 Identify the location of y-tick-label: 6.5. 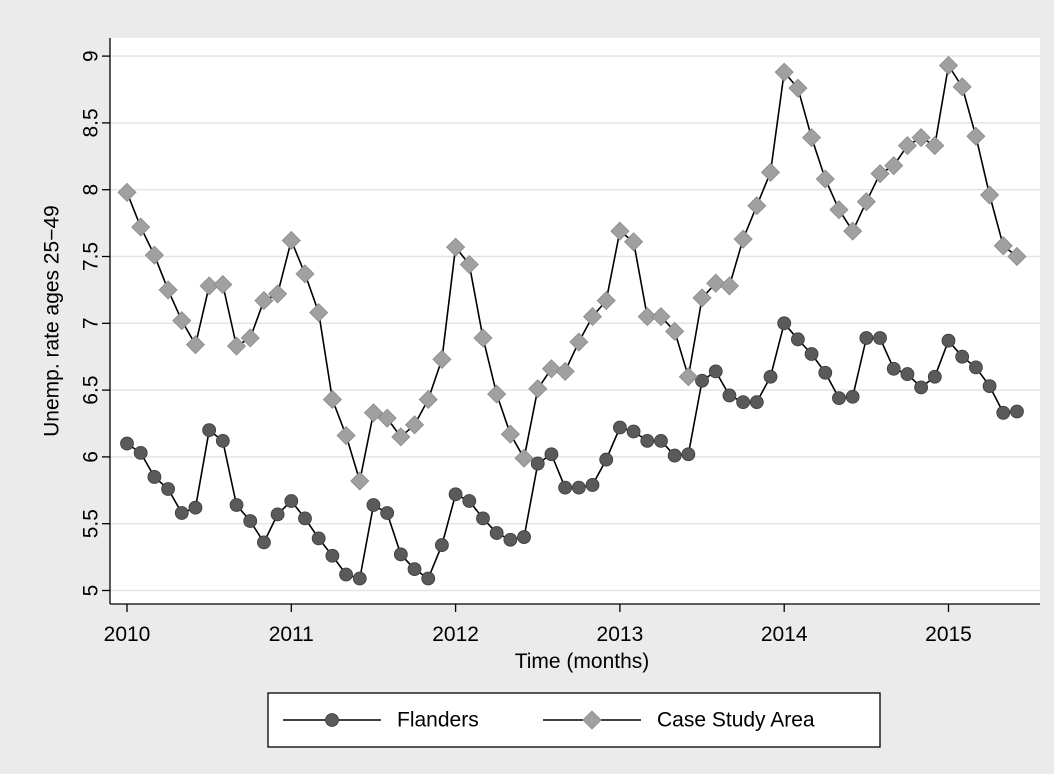
(91, 389).